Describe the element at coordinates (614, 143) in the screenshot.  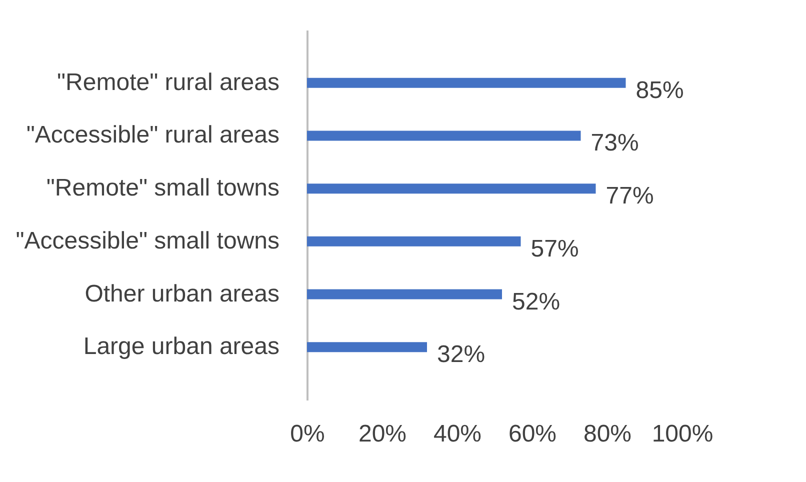
I see `data-label: 73%` at that location.